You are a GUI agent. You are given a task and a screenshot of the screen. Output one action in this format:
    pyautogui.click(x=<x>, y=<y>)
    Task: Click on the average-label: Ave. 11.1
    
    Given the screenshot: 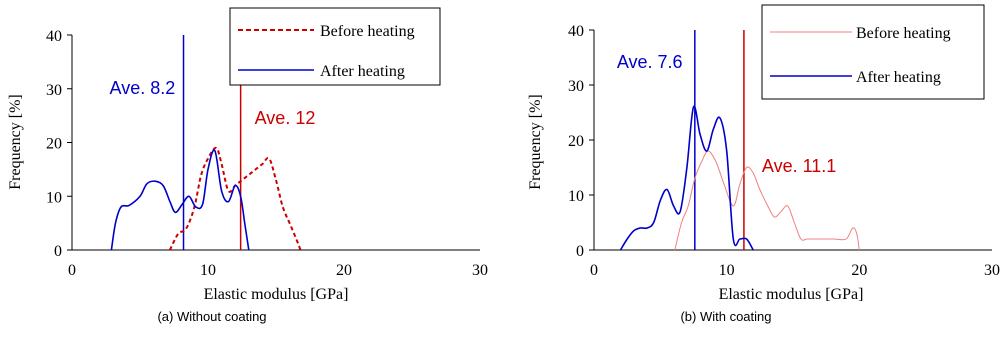 What is the action you would take?
    pyautogui.click(x=799, y=166)
    